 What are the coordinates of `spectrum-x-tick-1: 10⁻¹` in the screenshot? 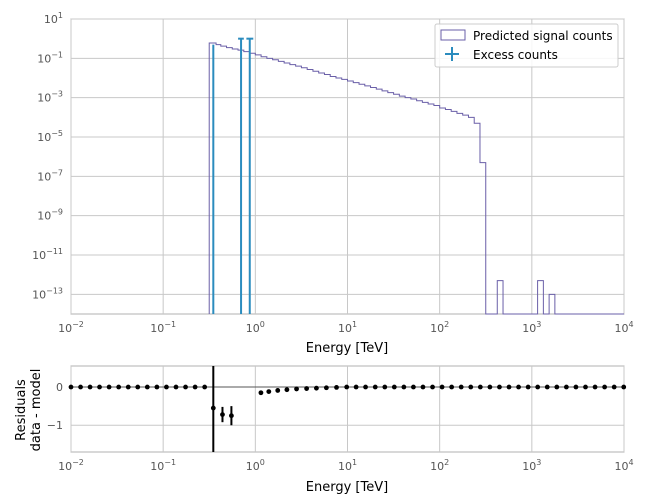 It's located at (163, 327).